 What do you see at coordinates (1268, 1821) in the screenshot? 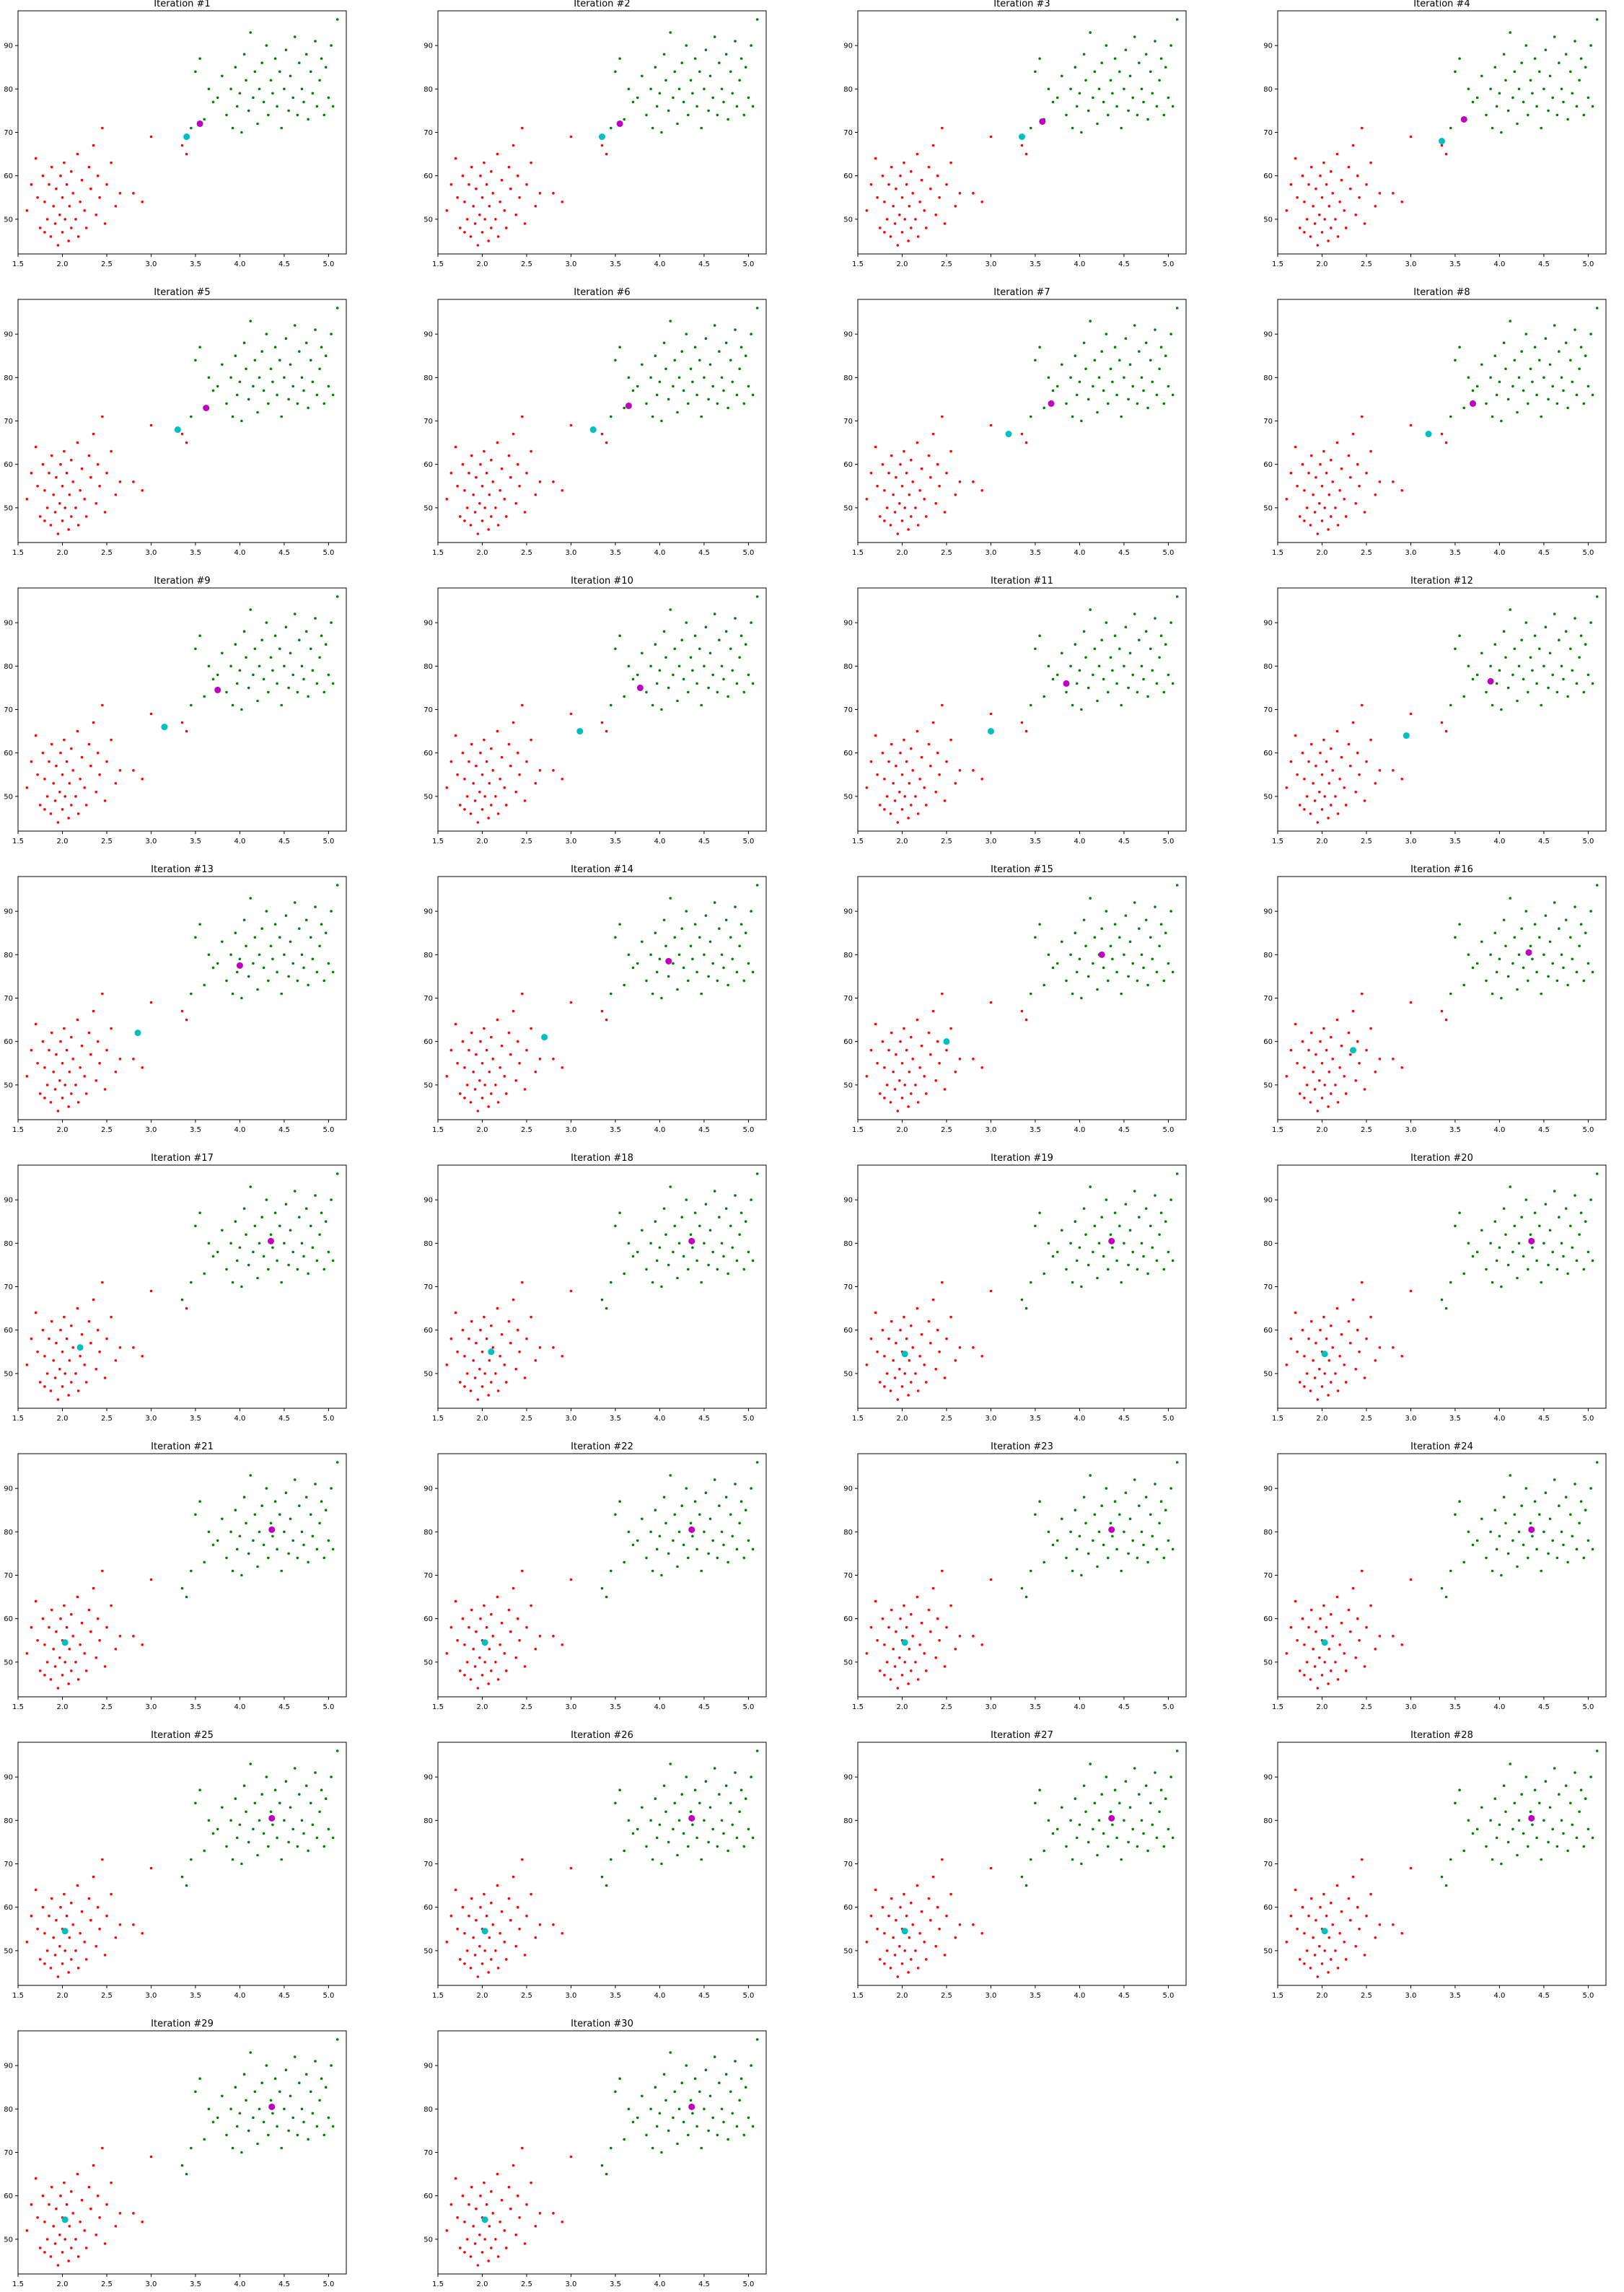
I see `y-tick-label: 80` at bounding box center [1268, 1821].